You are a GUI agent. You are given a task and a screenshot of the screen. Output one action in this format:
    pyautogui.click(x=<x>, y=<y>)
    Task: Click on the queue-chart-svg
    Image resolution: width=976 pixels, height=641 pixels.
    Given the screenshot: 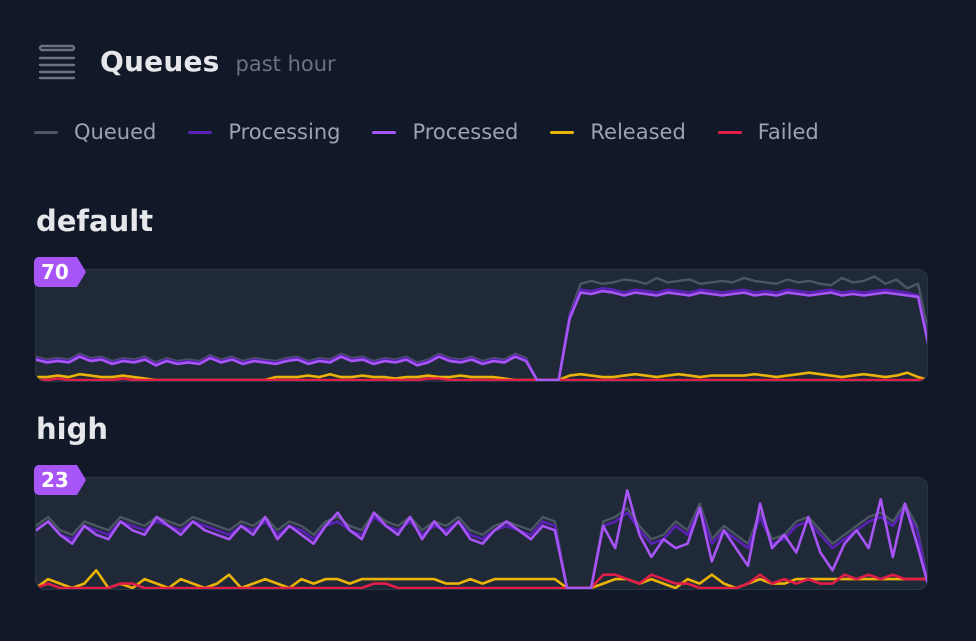 What is the action you would take?
    pyautogui.click(x=481, y=539)
    